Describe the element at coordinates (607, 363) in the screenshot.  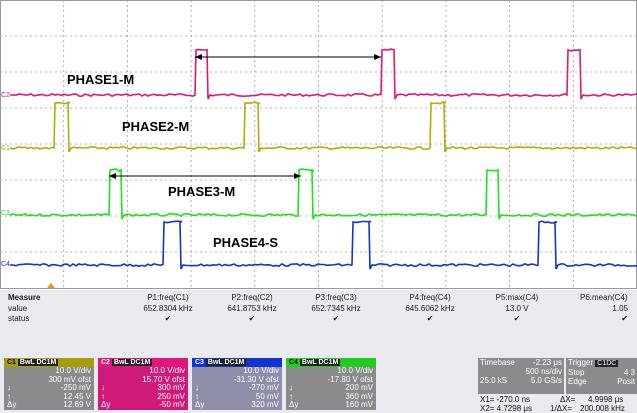
I see `trigger-tag: C1DC` at that location.